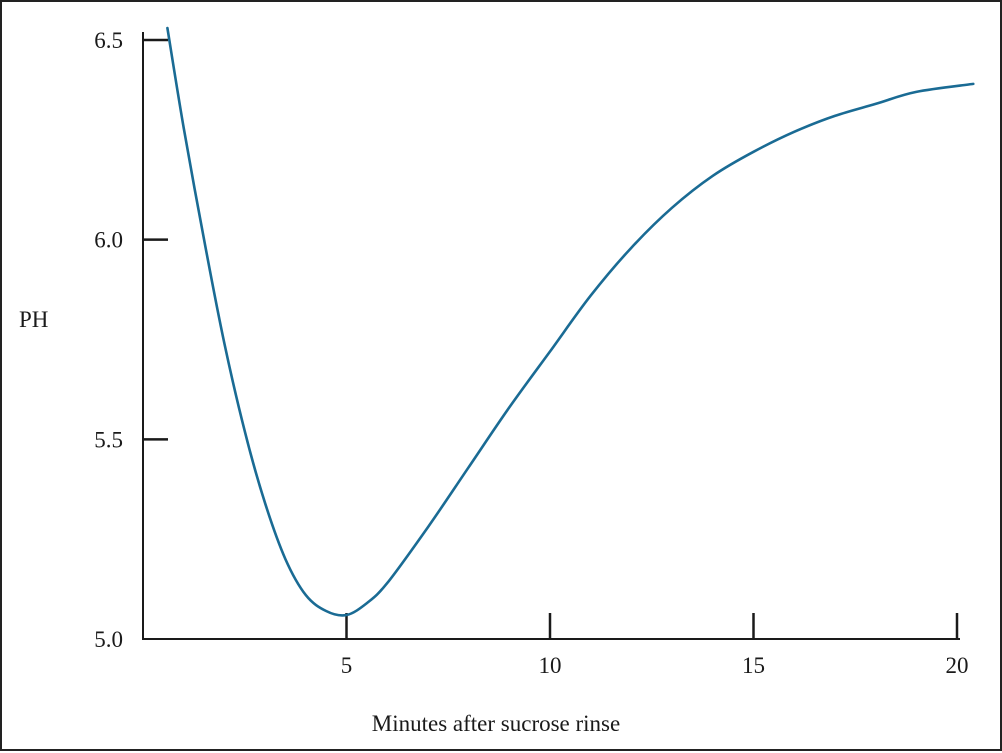 This screenshot has width=1002, height=753. Describe the element at coordinates (108, 240) in the screenshot. I see `y-tick-label: 6.0` at that location.